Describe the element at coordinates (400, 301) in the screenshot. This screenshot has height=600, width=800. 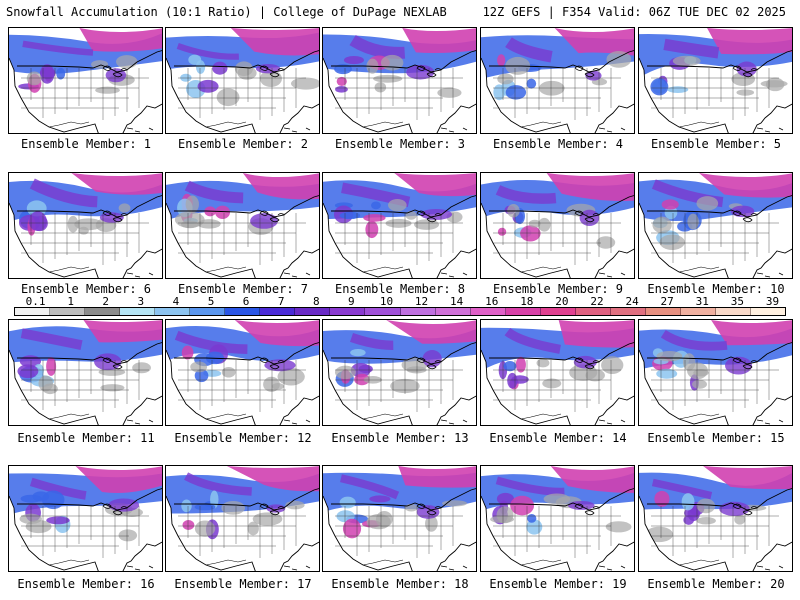
I see `colorbar-labels: 0.1 1 2 3 4 5 6 7 8 9 10 12 14 16 18 20 22 24 27 31 35 39` at that location.